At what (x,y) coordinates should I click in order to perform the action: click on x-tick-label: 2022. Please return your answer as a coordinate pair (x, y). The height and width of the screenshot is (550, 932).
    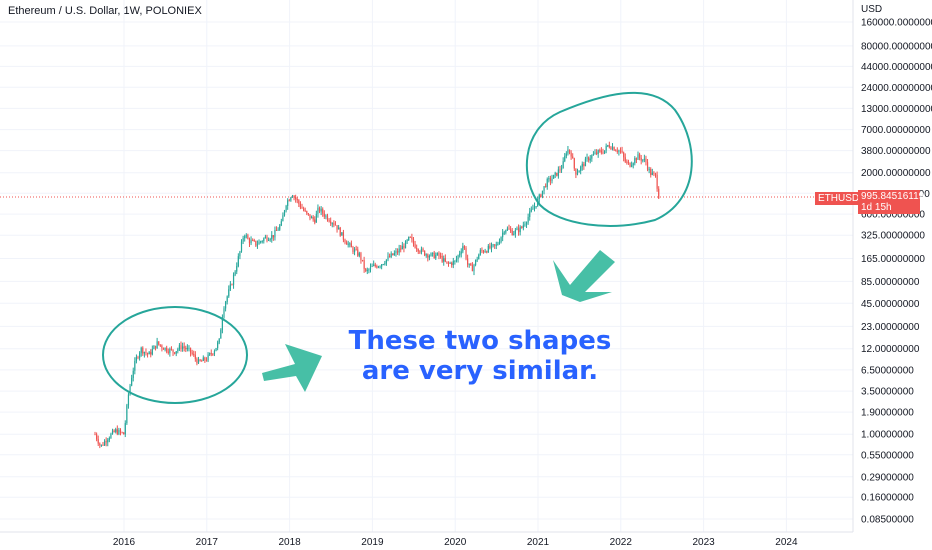
    Looking at the image, I should click on (621, 542).